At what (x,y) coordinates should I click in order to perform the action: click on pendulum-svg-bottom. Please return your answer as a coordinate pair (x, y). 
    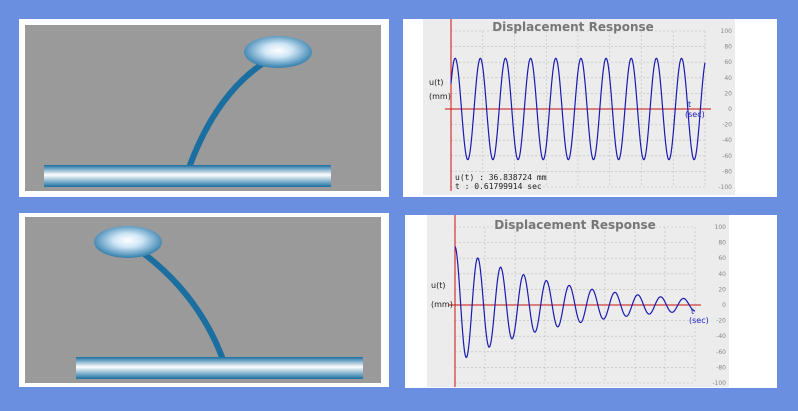
    Looking at the image, I should click on (219, 302).